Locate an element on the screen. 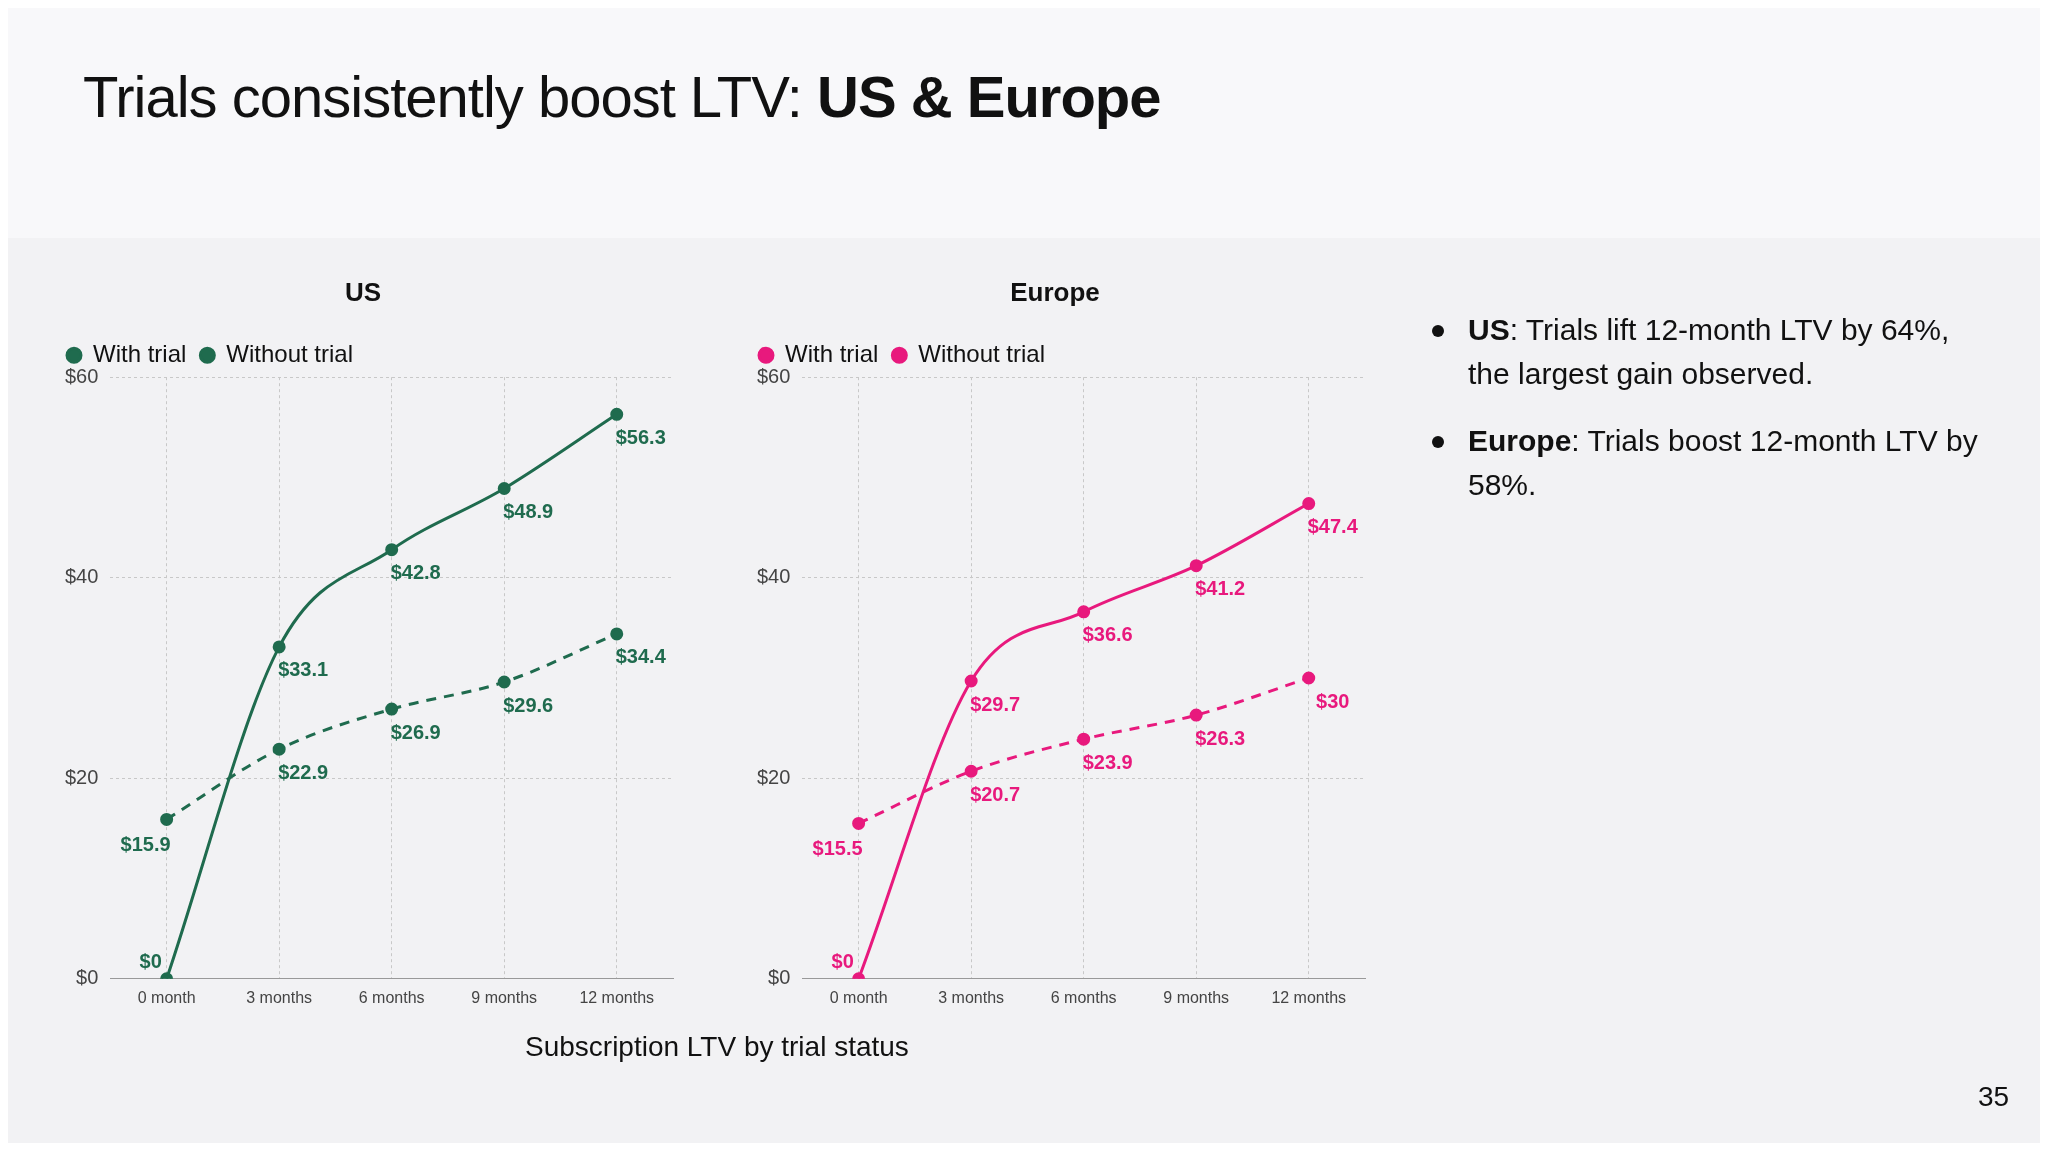  text: US: Trials lift 12-month LTV by 64%, the largest gain observed. is located at coordinates (1709, 352).